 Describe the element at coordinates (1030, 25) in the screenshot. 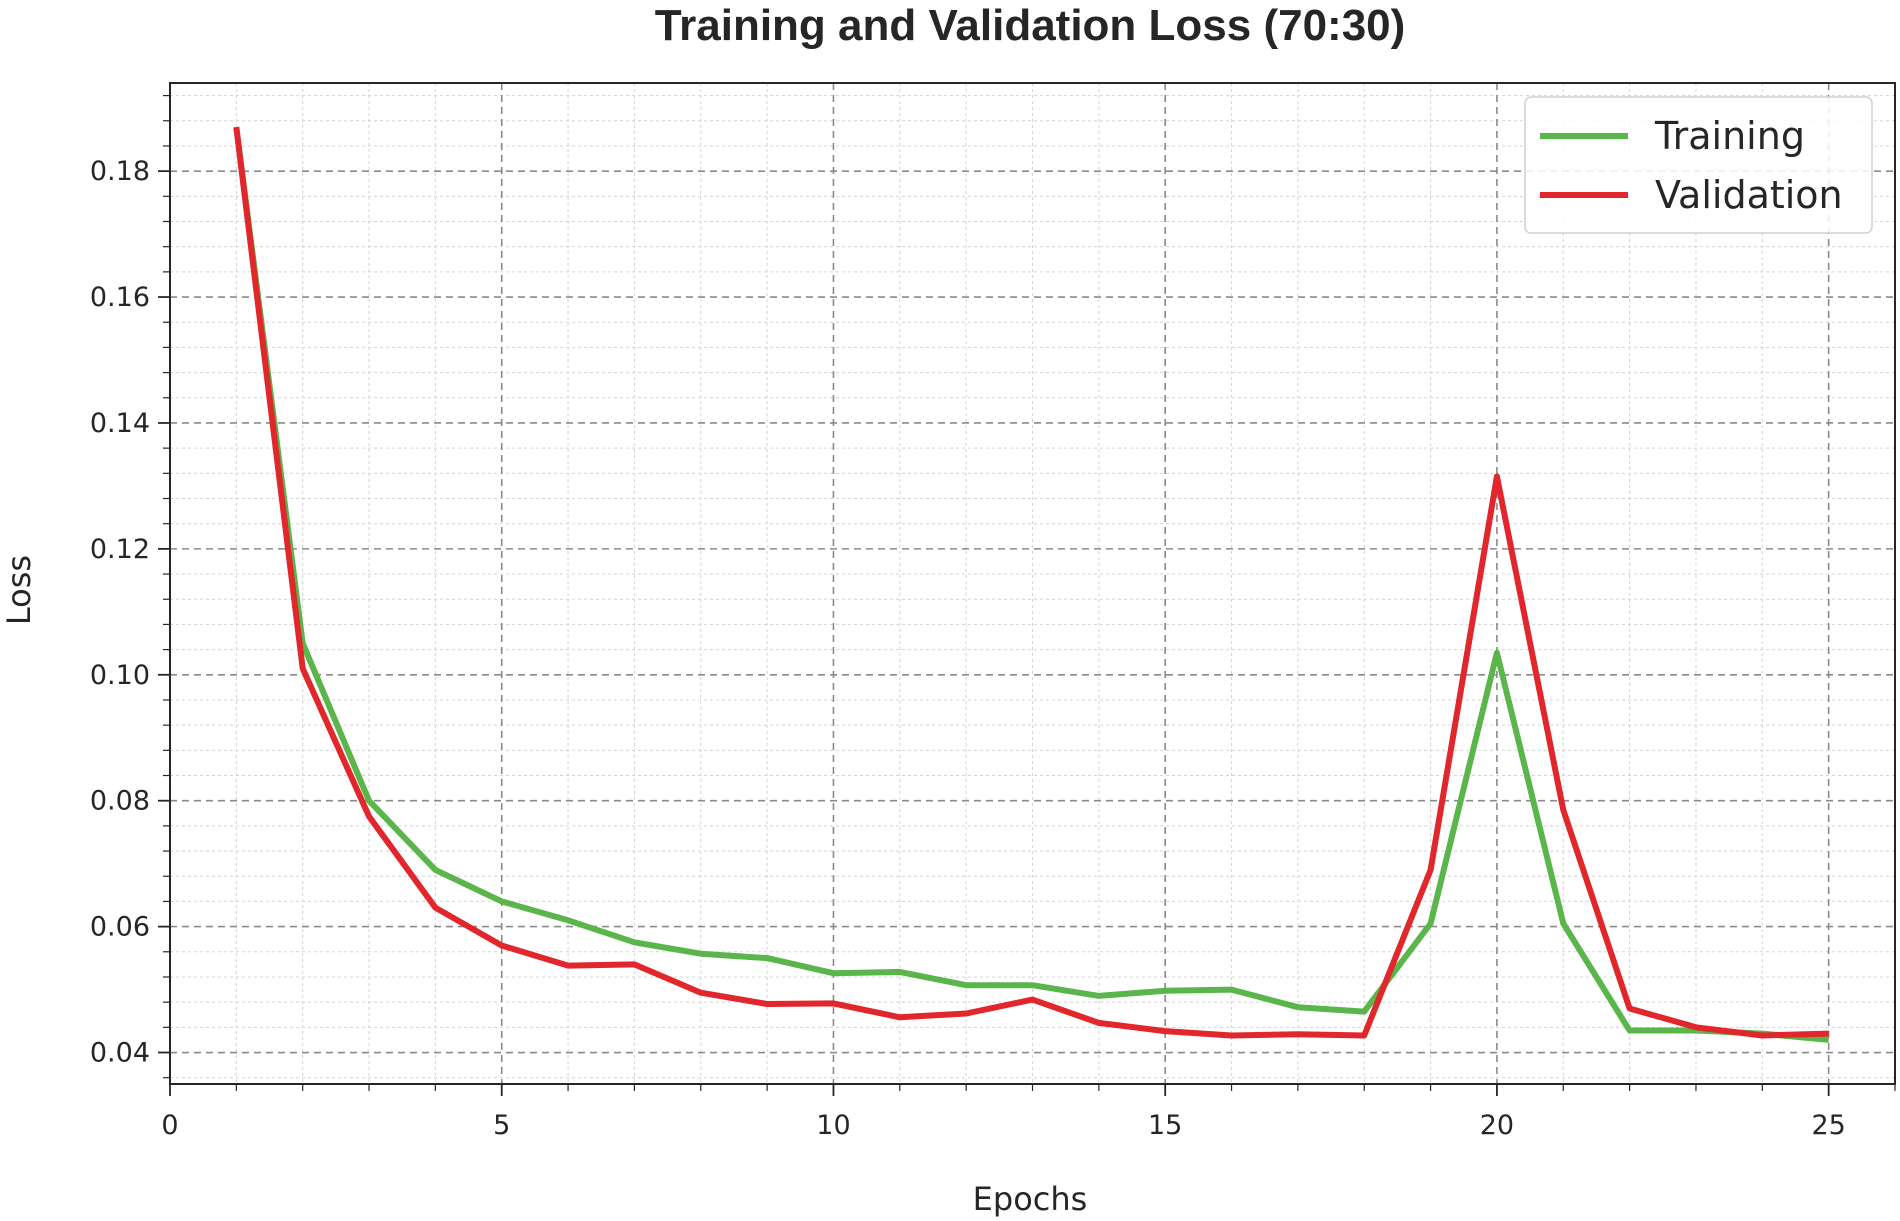

I see `chart-title: Training and Validation Loss (70:30)` at that location.